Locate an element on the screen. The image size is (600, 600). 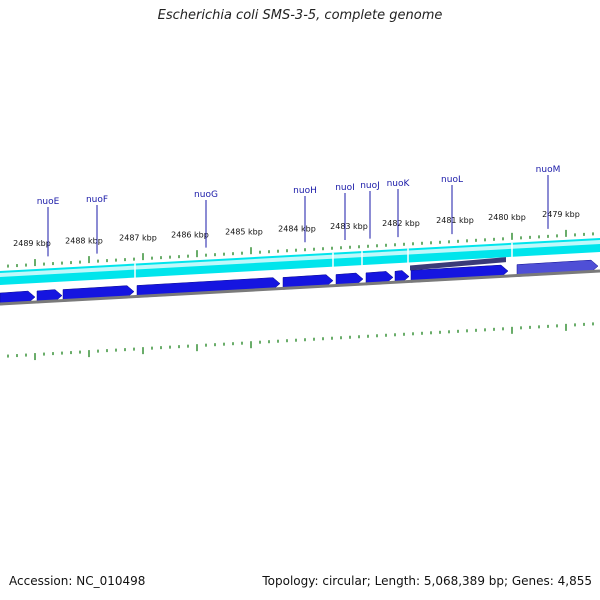
genome-backbone is located at coordinates (300, 287).